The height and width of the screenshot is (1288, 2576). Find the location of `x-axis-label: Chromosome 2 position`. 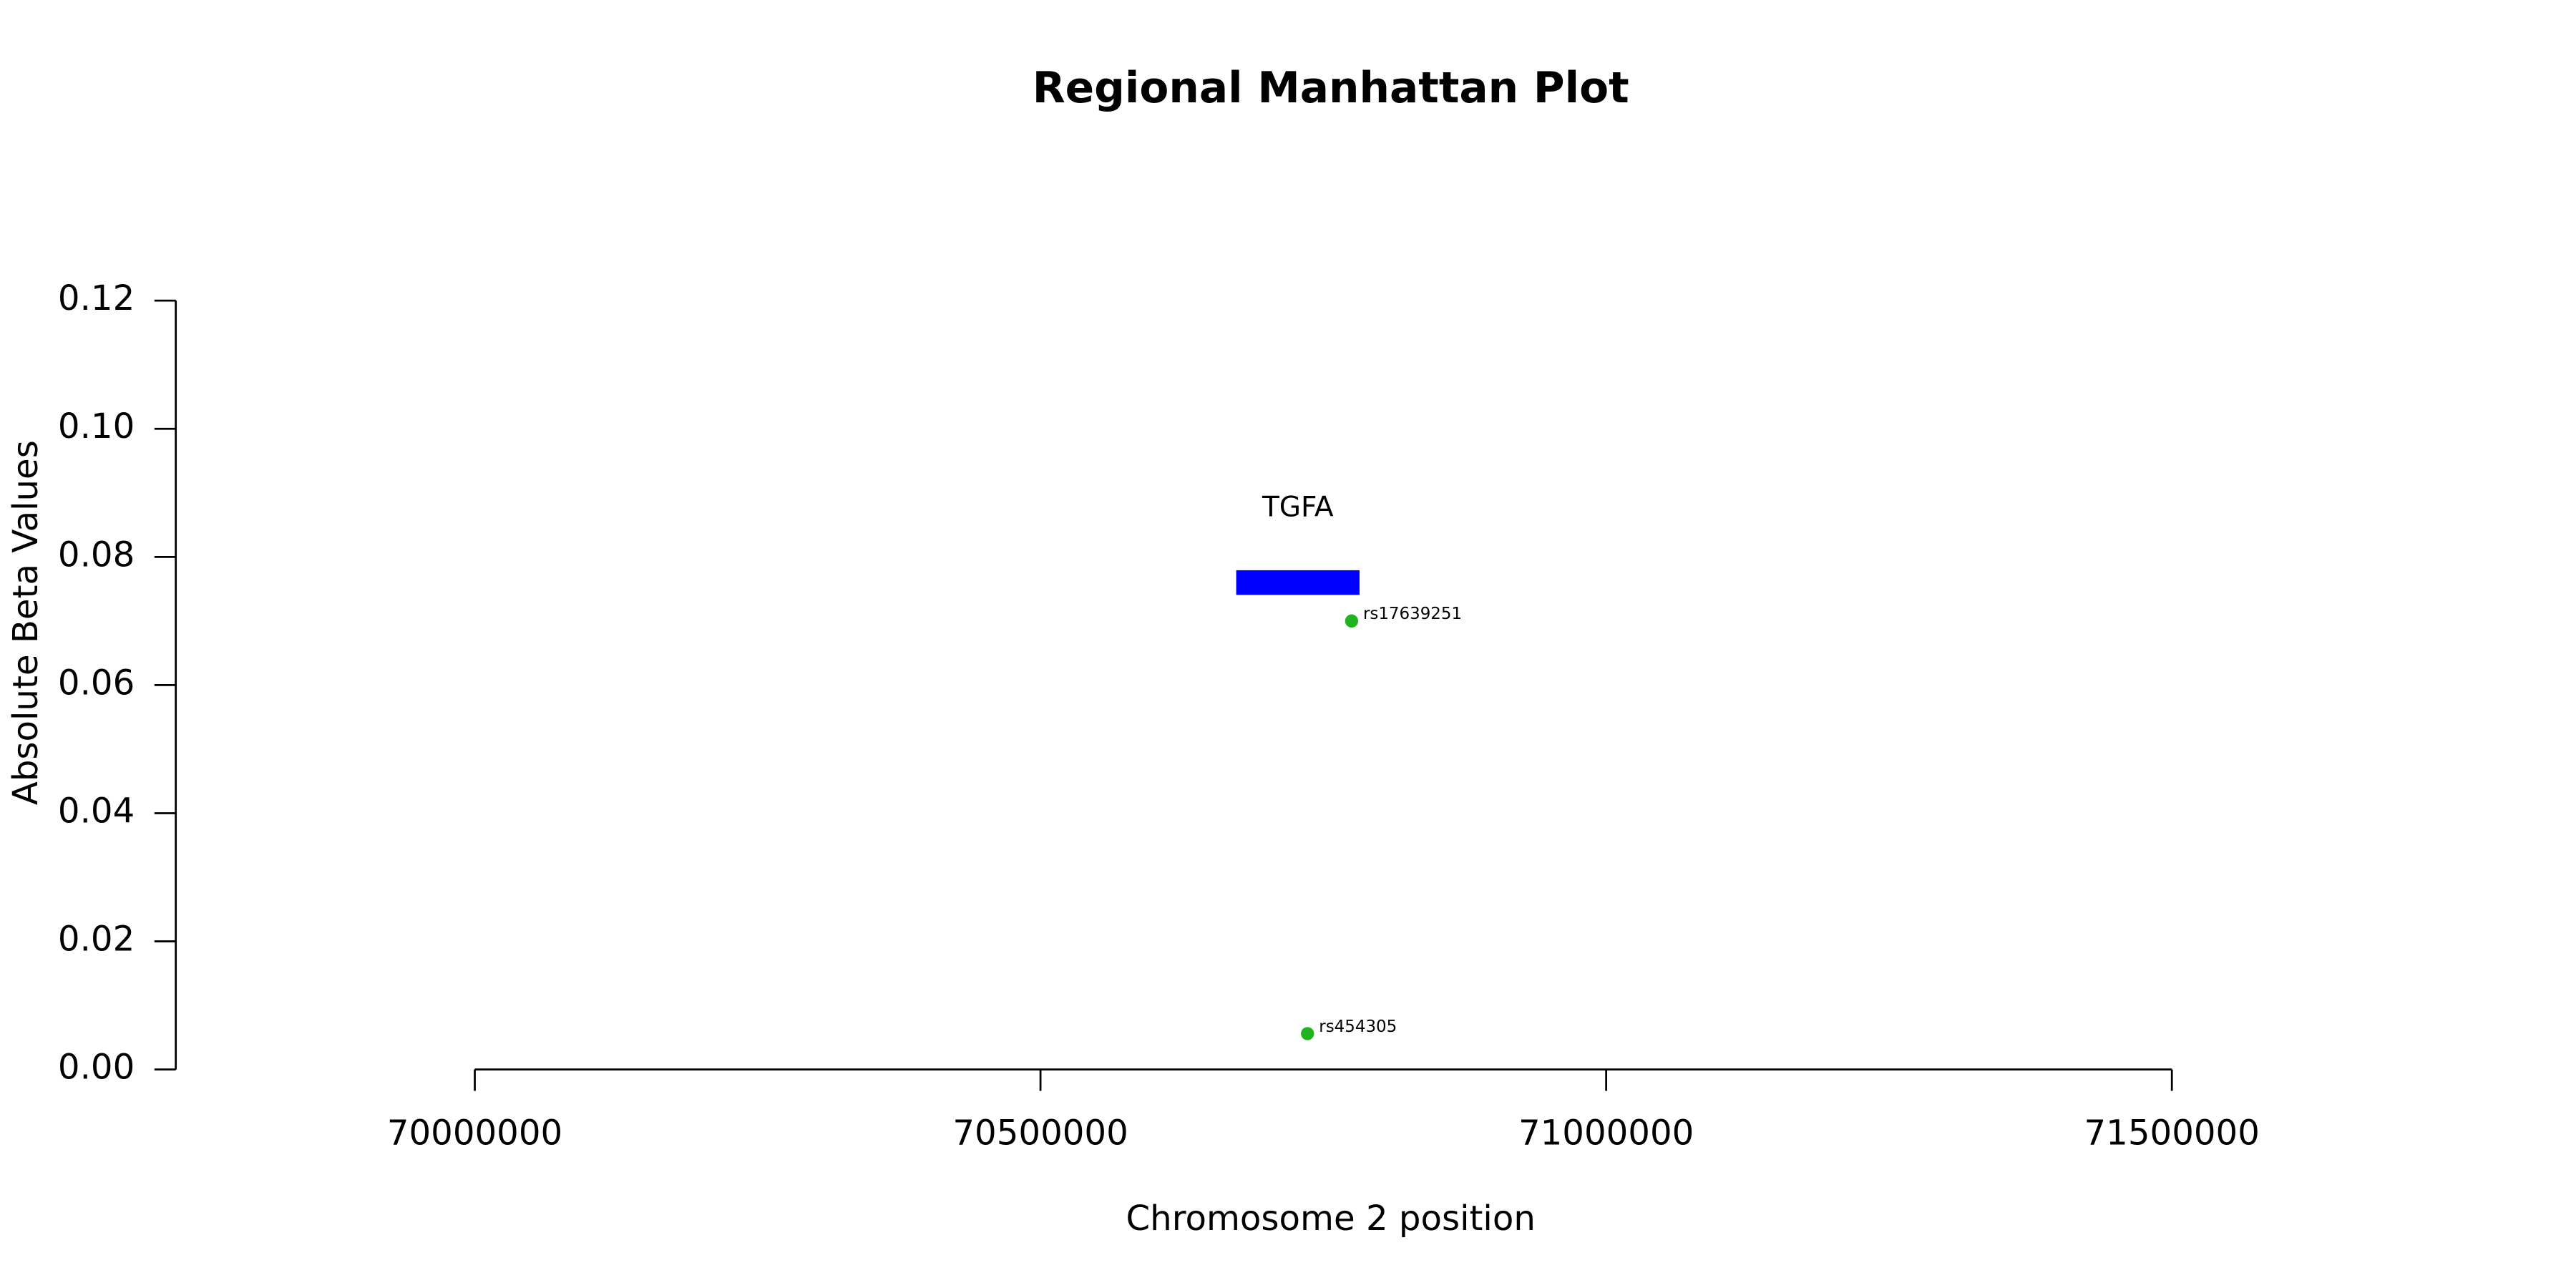

x-axis-label: Chromosome 2 position is located at coordinates (1331, 1219).